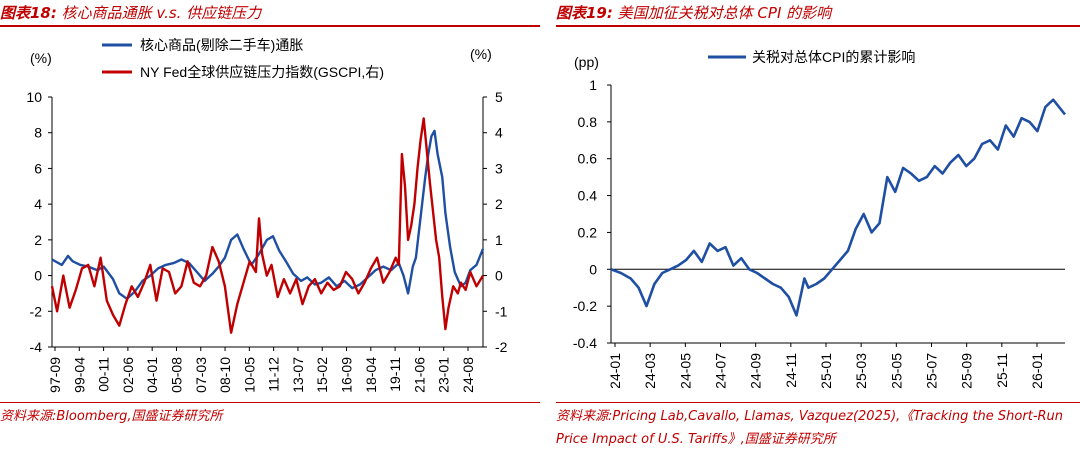 The height and width of the screenshot is (457, 1080). Describe the element at coordinates (615, 371) in the screenshot. I see `x-tick-label: 24-01` at that location.